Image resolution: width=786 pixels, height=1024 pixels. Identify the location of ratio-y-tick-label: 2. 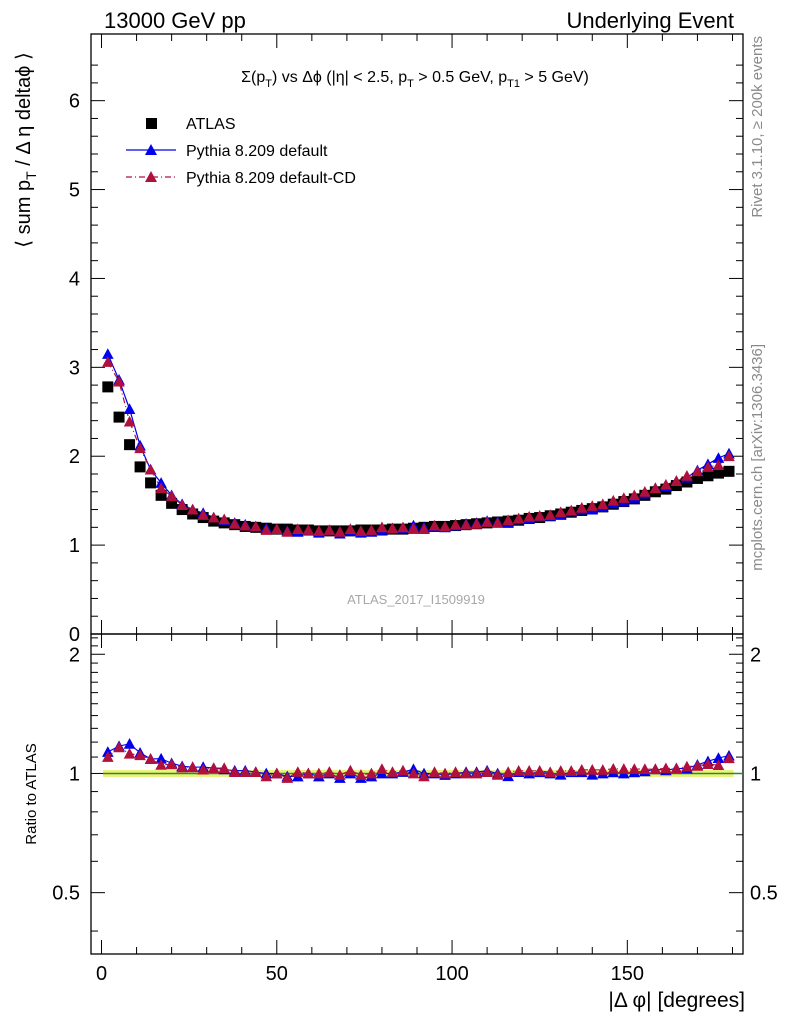
(74, 655).